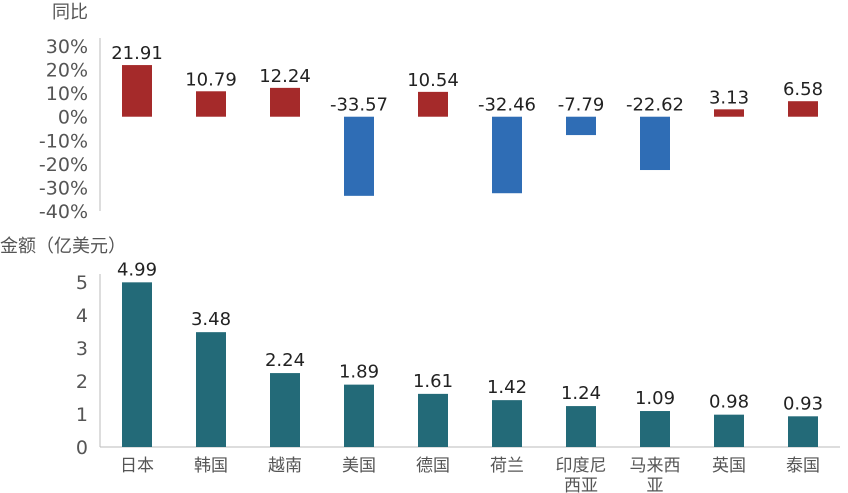 This screenshot has height=493, width=848. Describe the element at coordinates (359, 466) in the screenshot. I see `x-category-label: 美国` at that location.